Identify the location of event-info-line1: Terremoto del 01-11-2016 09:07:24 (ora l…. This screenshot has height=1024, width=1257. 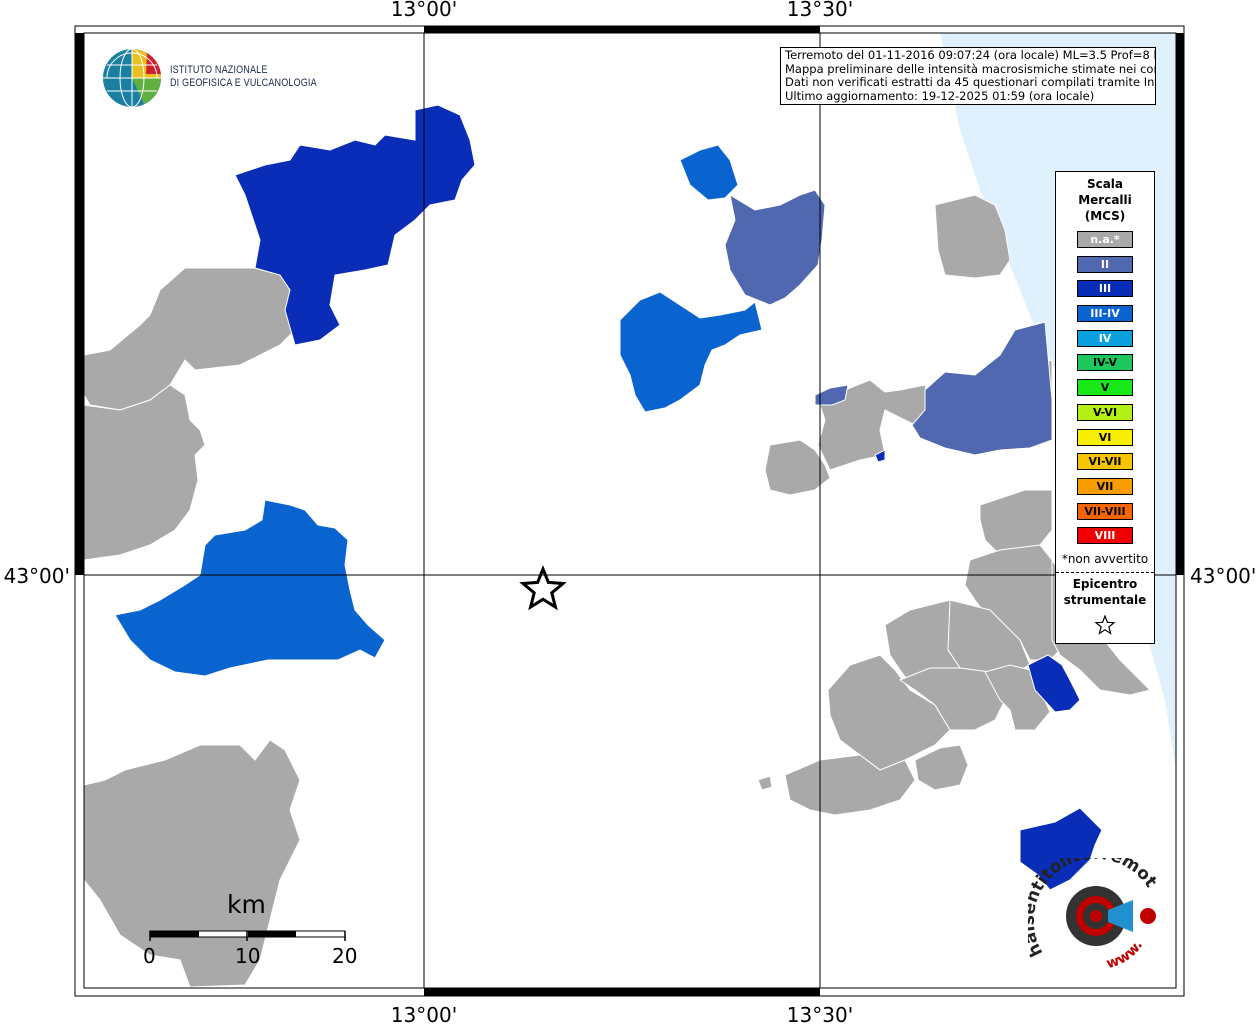
(970, 55).